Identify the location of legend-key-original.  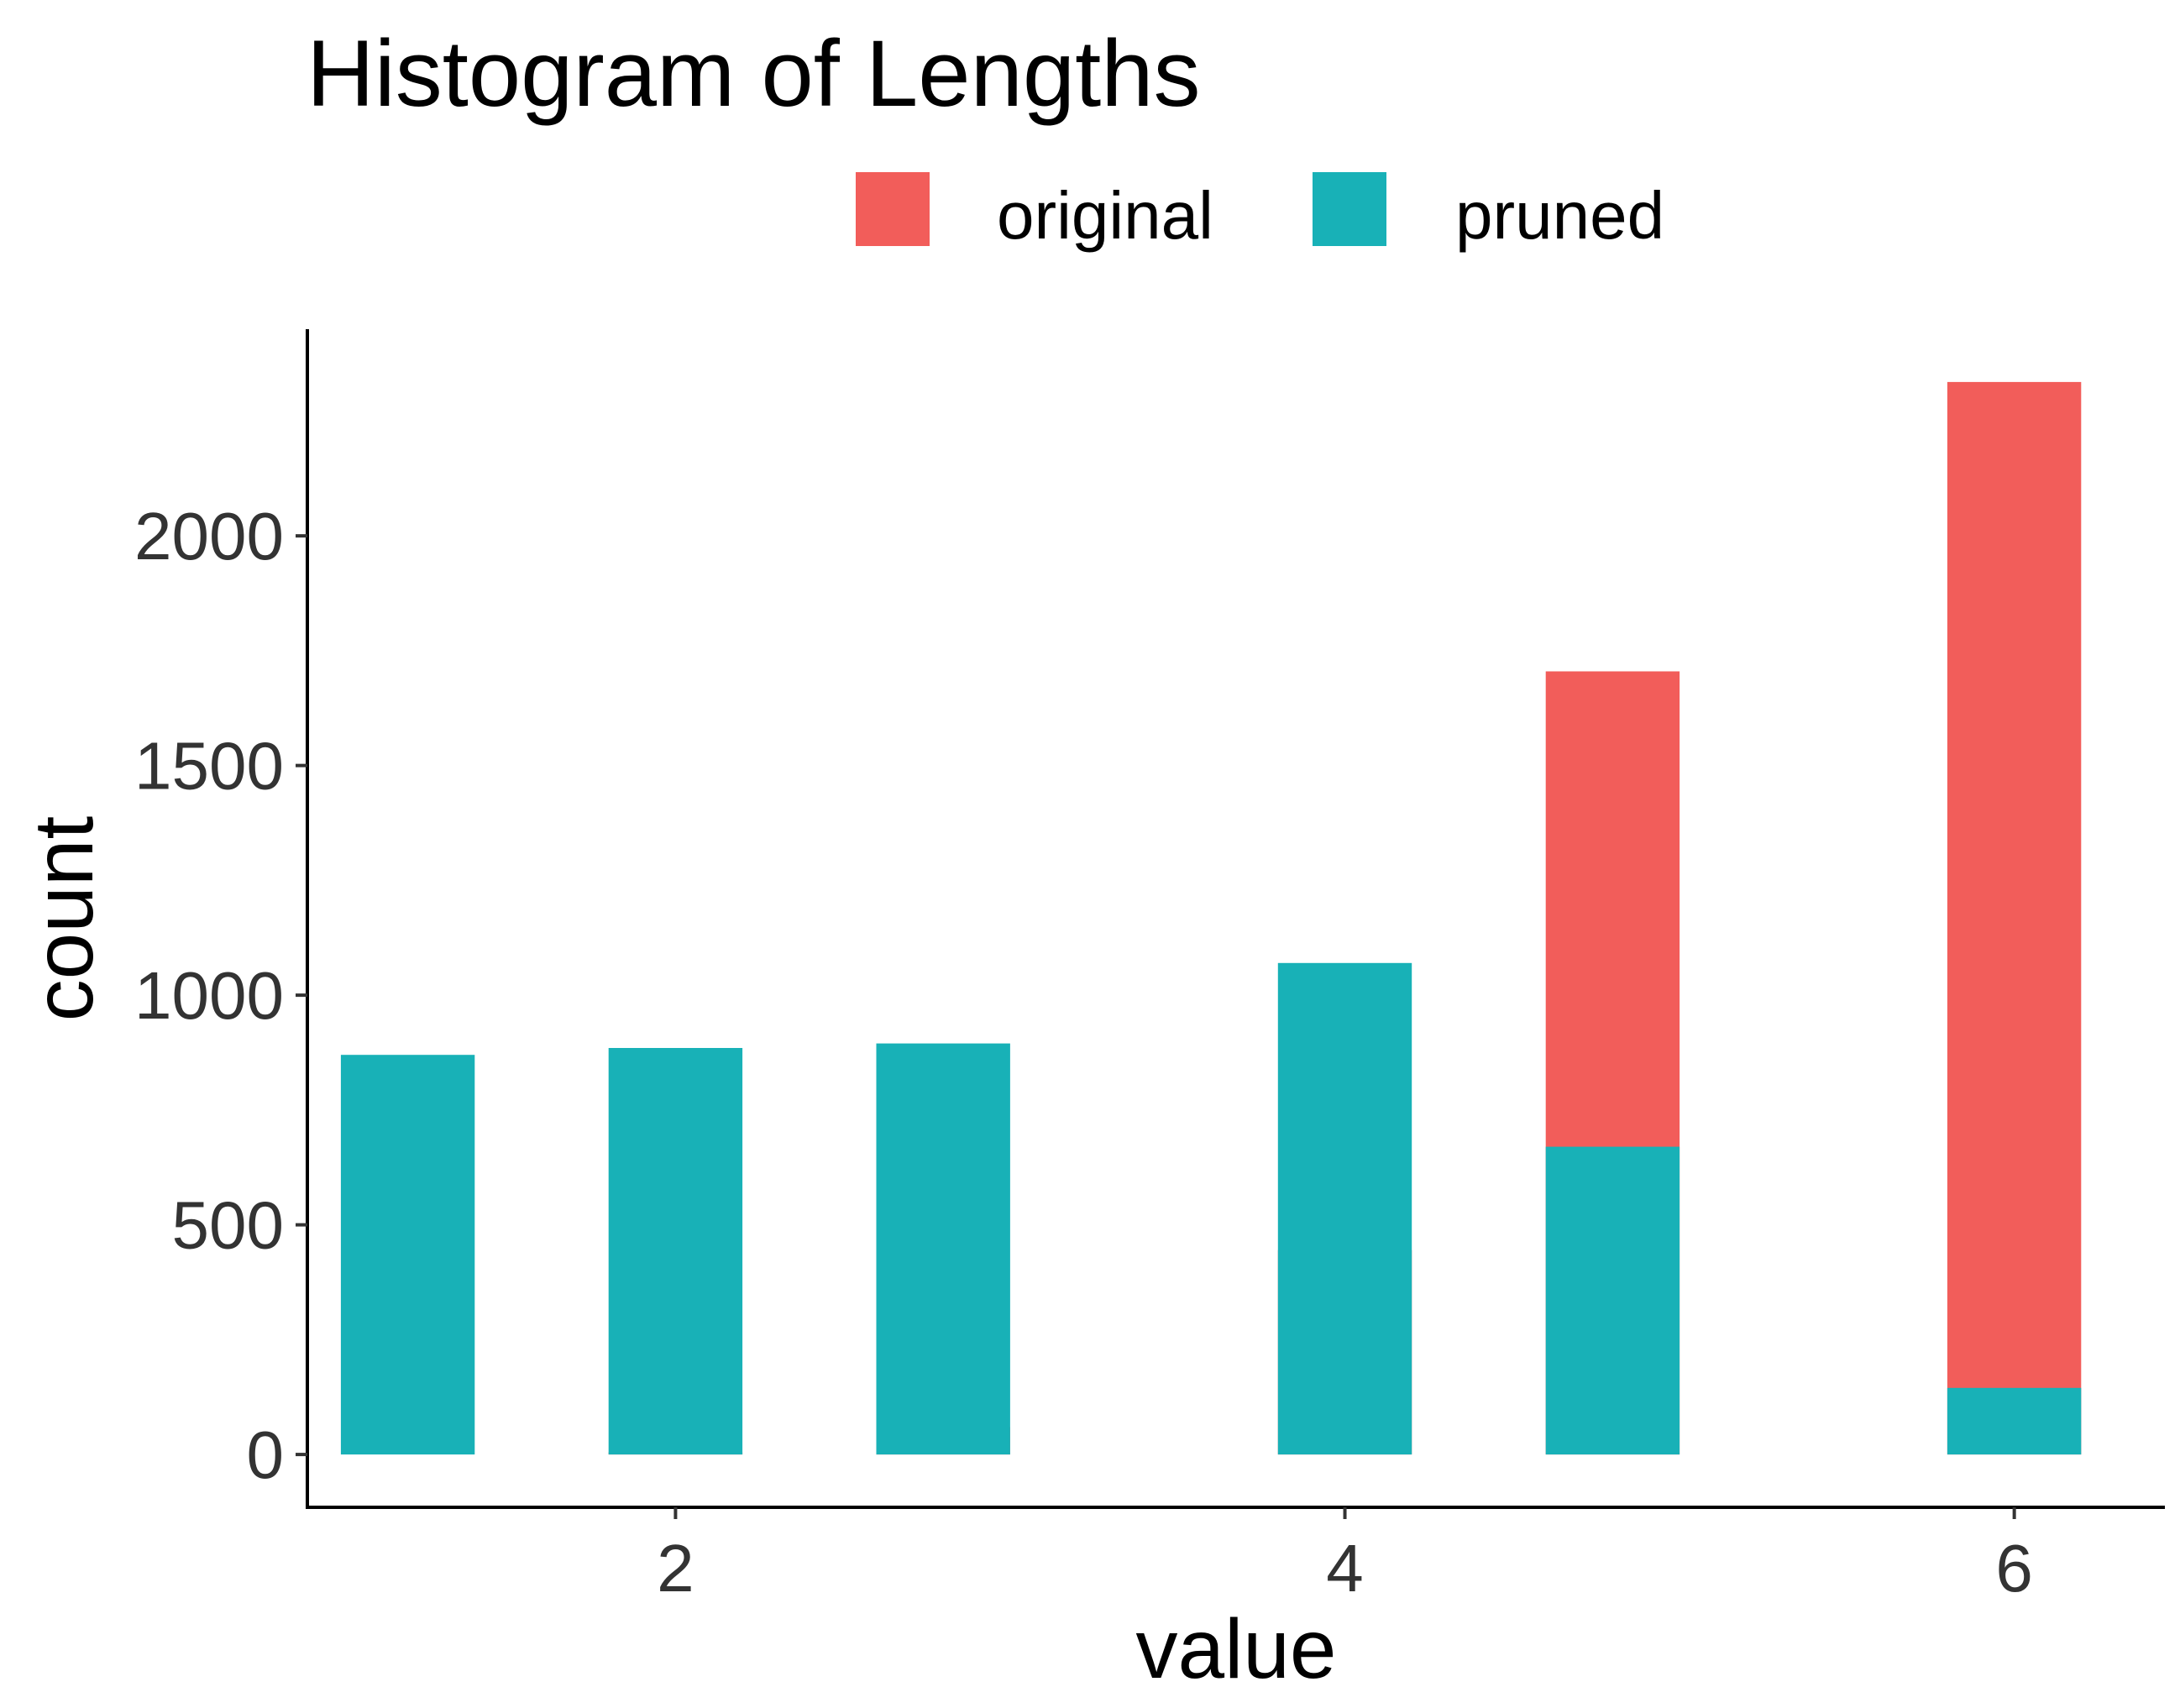
(893, 209).